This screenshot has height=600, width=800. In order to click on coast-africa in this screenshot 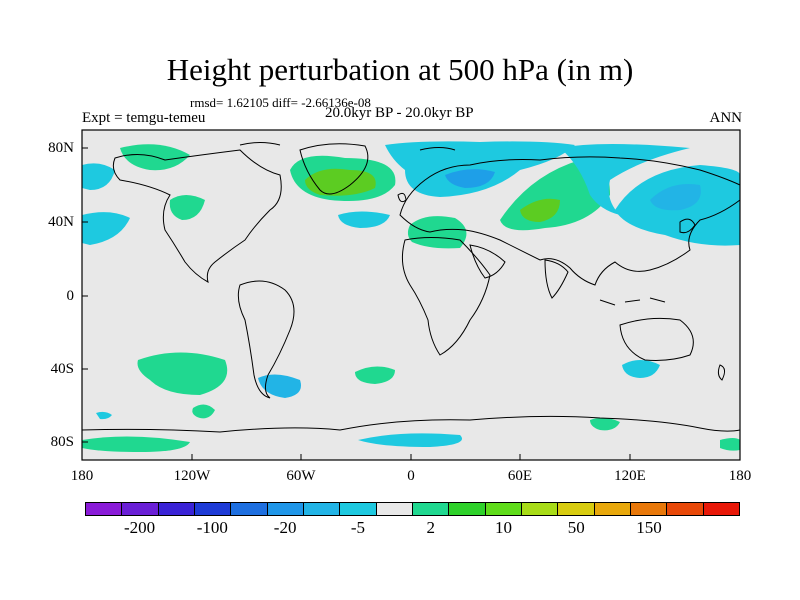, I will do `click(446, 296)`.